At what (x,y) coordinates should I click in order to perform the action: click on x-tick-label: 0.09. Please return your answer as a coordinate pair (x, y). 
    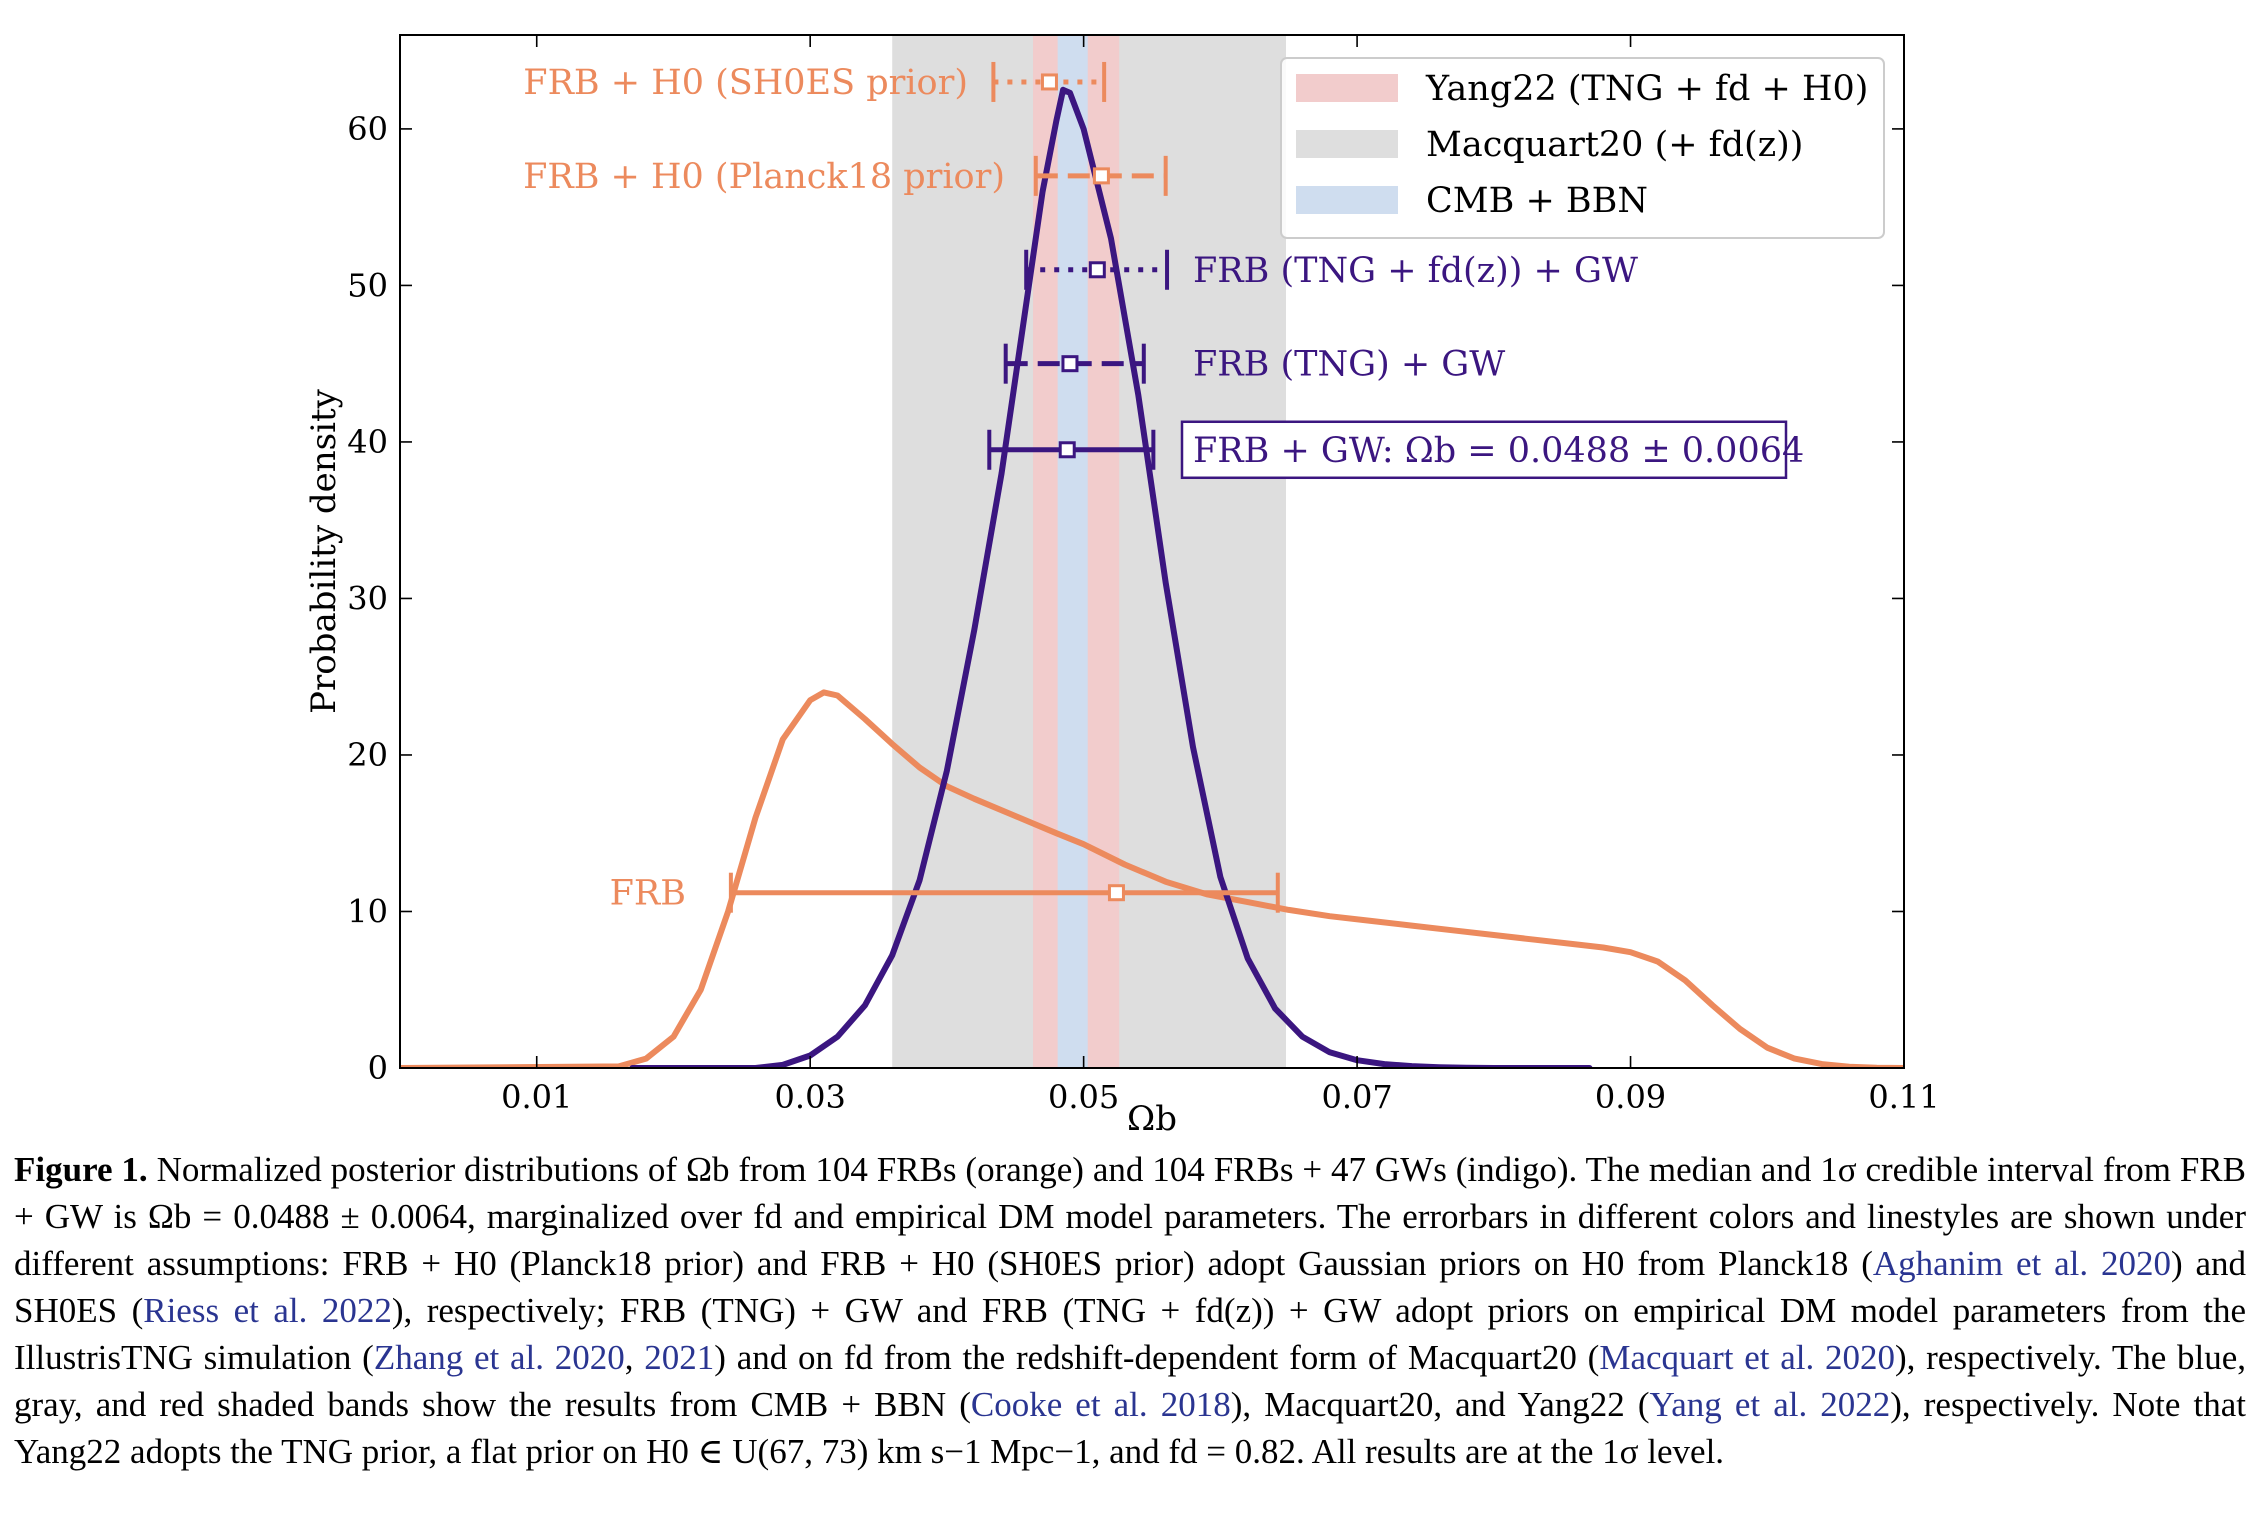
    Looking at the image, I should click on (1630, 1097).